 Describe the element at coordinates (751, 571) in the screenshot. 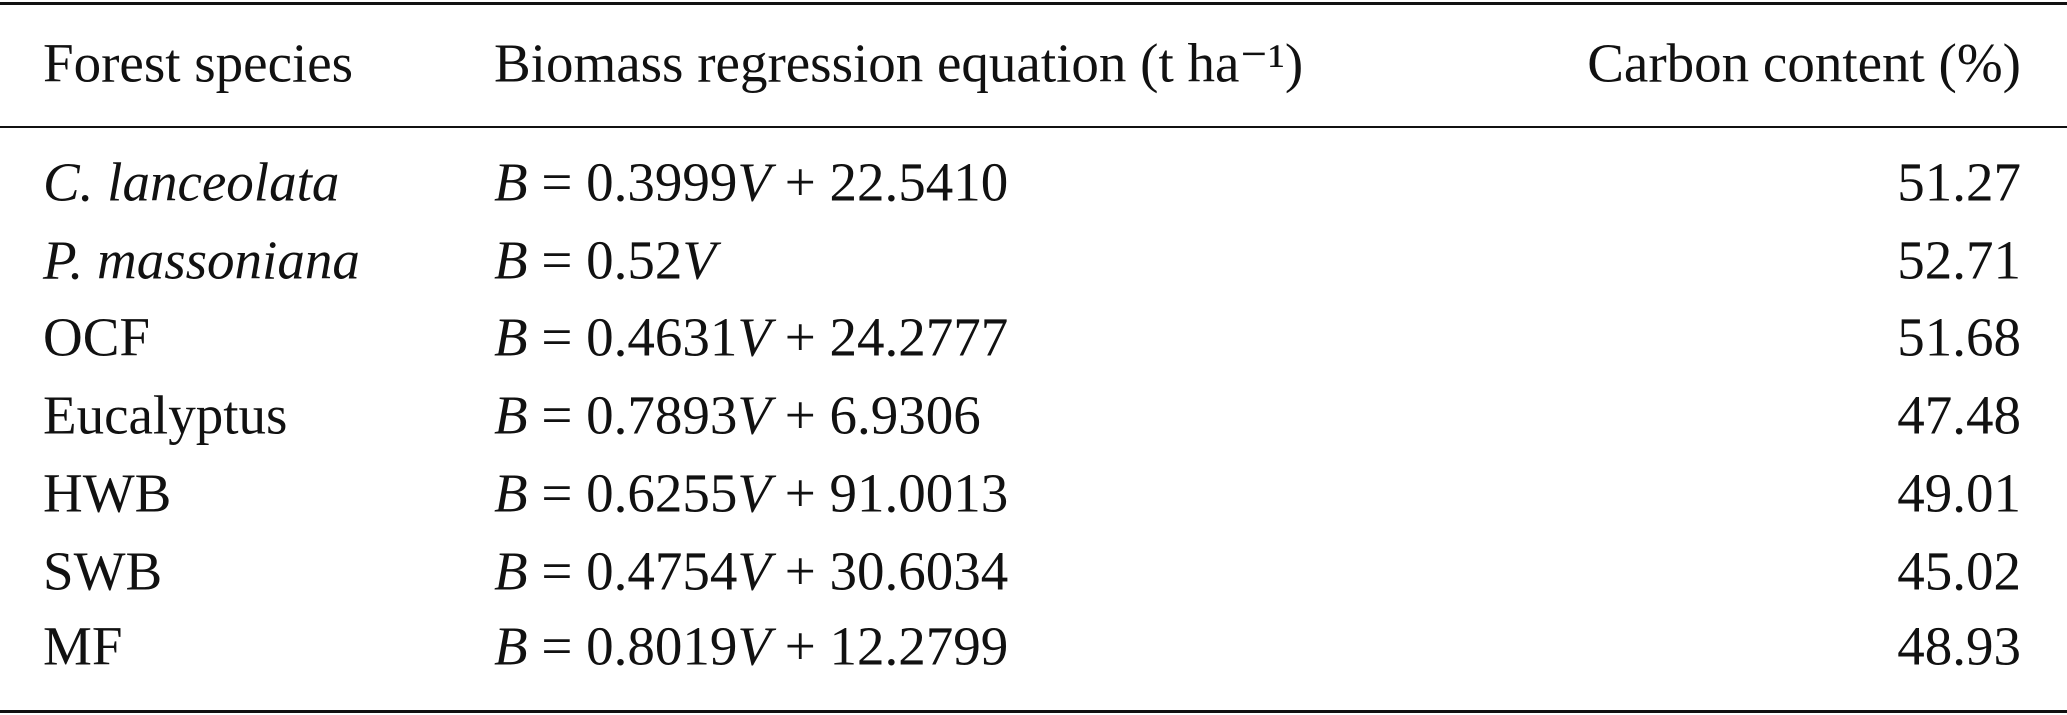

I see `equation-cell: B = 0.4754V + 30.6034` at that location.